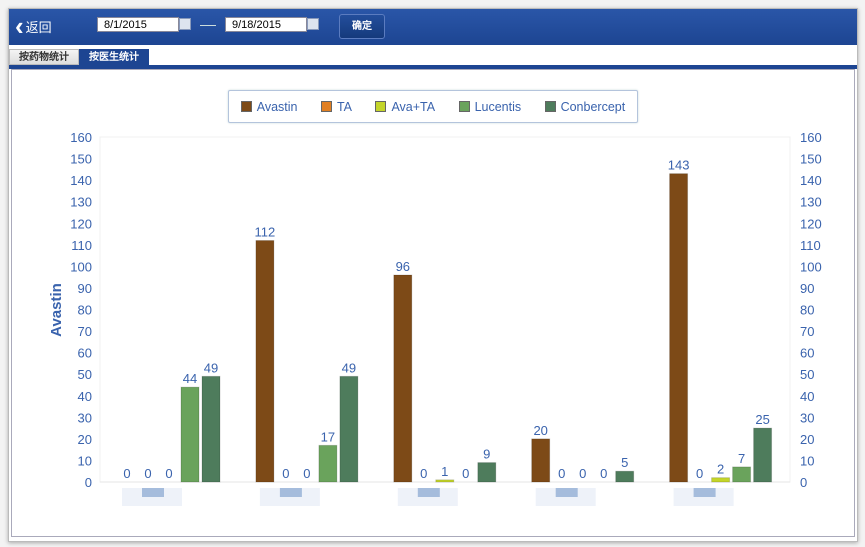  What do you see at coordinates (56, 310) in the screenshot?
I see `y-axis-label: Avastin` at bounding box center [56, 310].